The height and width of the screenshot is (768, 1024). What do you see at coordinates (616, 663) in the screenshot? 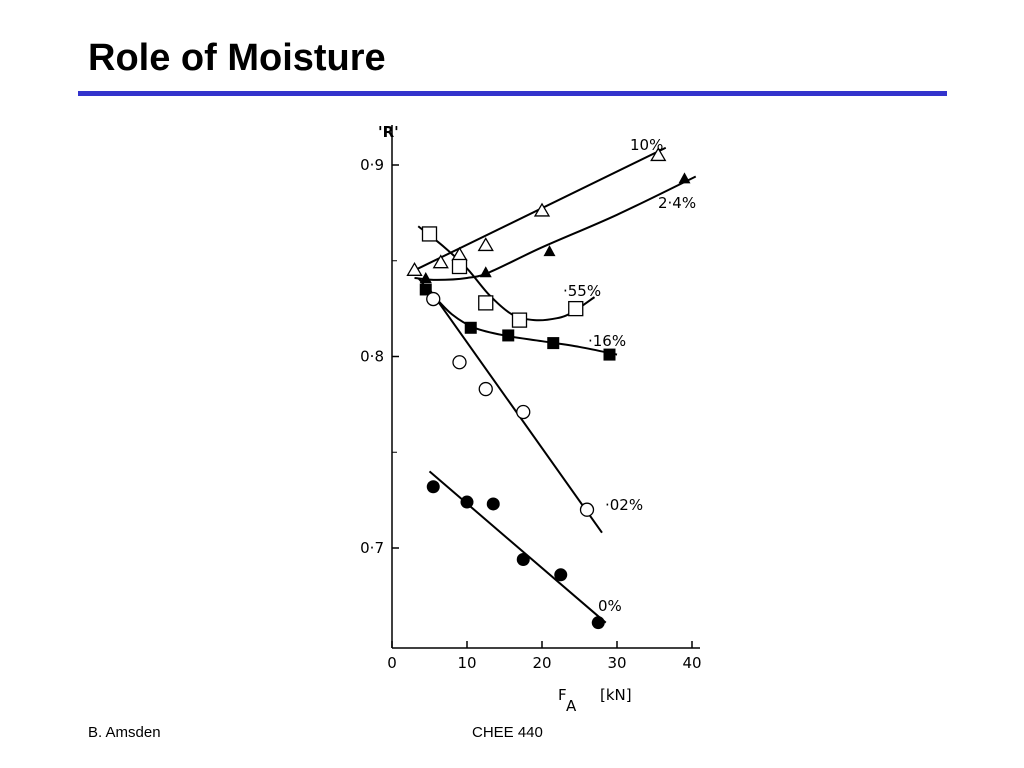
I see `x-tick-label: 30` at bounding box center [616, 663].